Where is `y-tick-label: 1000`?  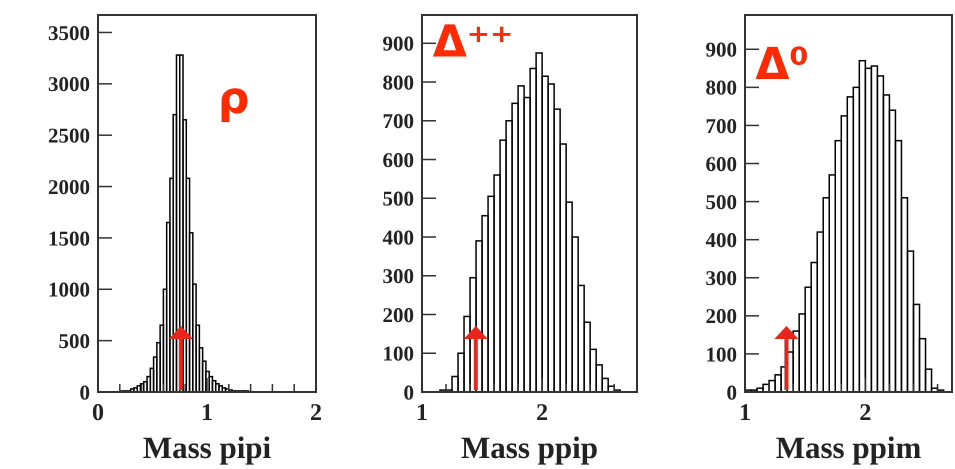
y-tick-label: 1000 is located at coordinates (69, 290).